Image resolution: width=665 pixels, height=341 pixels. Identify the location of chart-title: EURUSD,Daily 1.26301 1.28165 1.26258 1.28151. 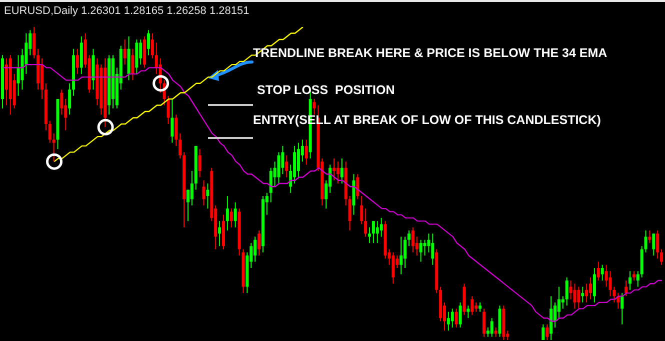
(127, 11).